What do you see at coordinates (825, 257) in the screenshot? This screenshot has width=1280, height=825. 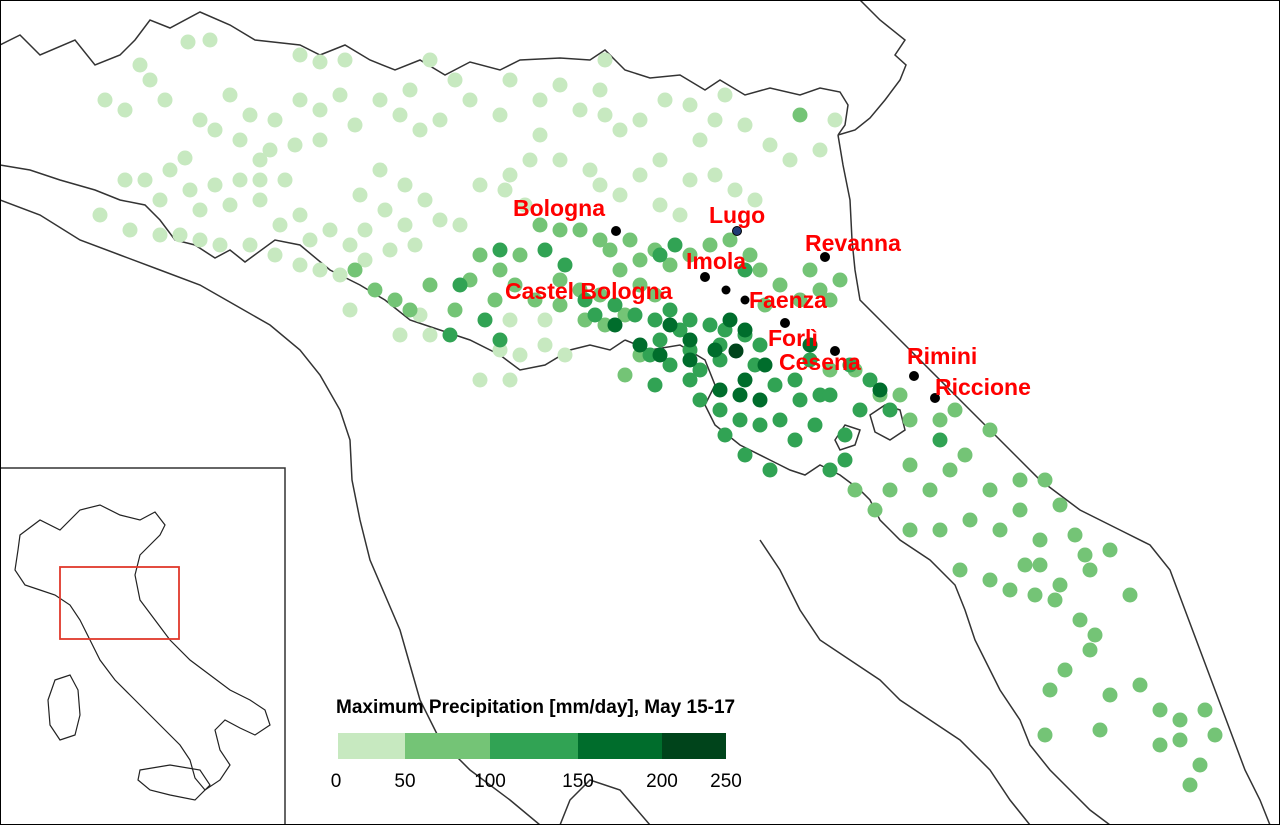 I see `city-marker-revanna` at bounding box center [825, 257].